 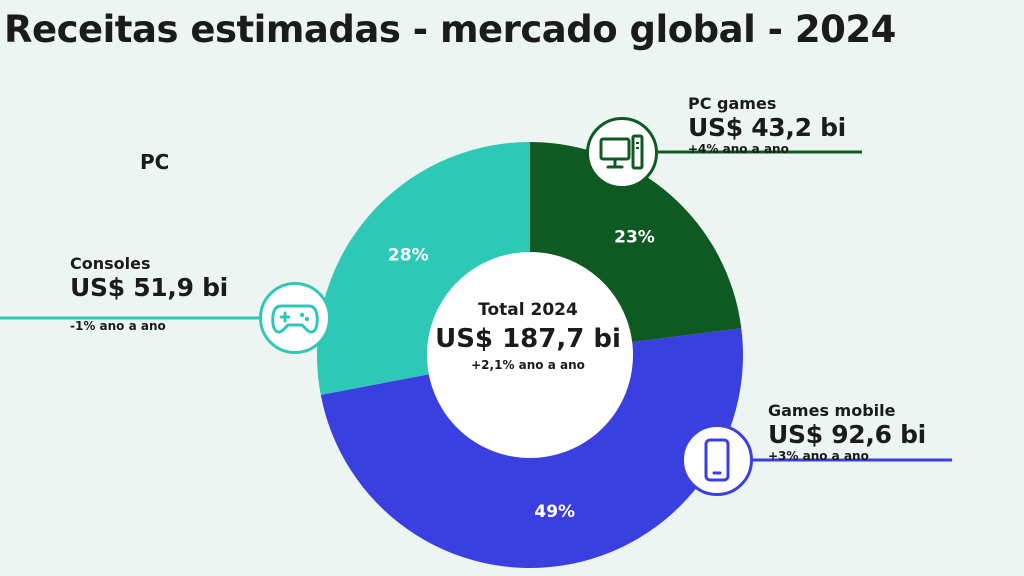 I want to click on consoles-growth: -1% ano a ano, so click(x=118, y=326).